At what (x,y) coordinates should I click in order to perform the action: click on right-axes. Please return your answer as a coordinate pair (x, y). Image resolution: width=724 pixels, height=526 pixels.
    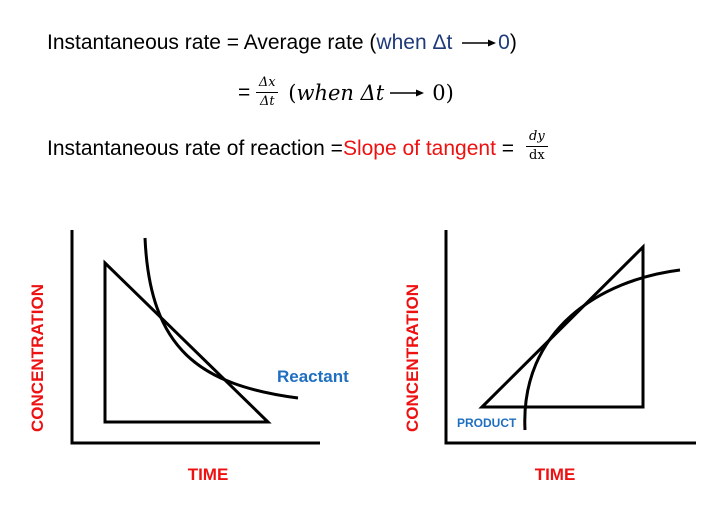
    Looking at the image, I should click on (570, 337).